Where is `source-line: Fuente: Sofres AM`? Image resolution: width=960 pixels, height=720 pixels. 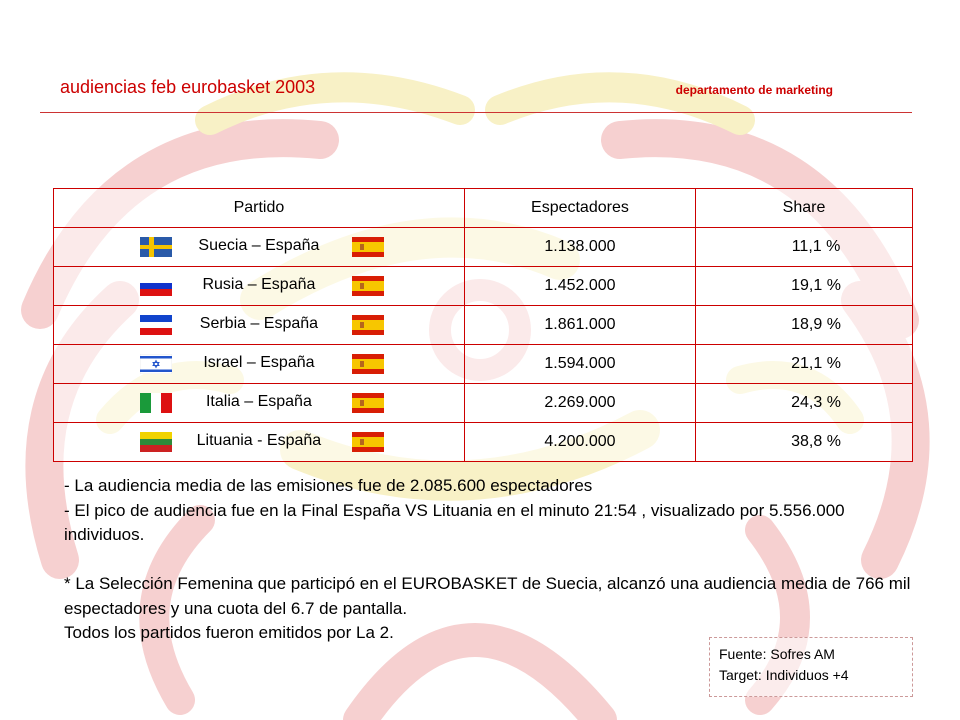
source-line: Fuente: Sofres AM is located at coordinates (777, 654).